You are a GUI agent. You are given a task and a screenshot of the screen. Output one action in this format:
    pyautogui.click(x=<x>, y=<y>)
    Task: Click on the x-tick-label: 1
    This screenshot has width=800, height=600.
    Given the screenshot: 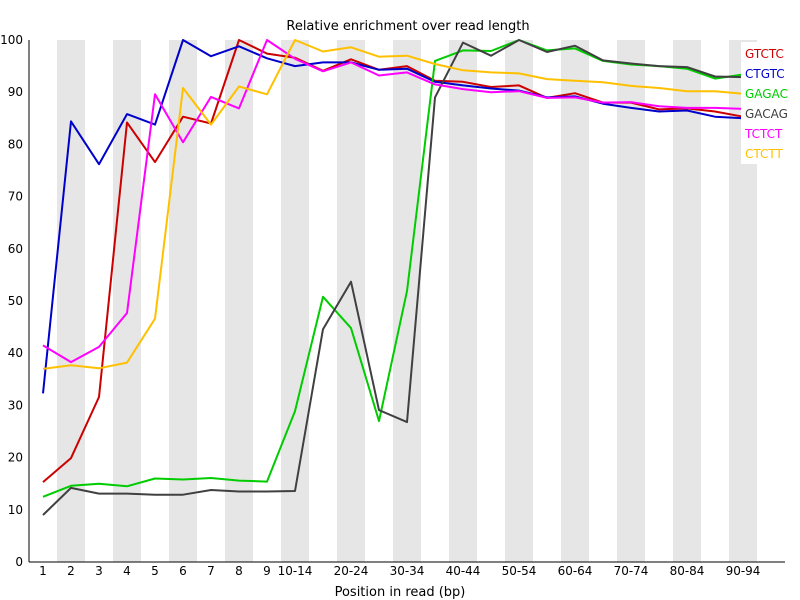 What is the action you would take?
    pyautogui.click(x=43, y=571)
    